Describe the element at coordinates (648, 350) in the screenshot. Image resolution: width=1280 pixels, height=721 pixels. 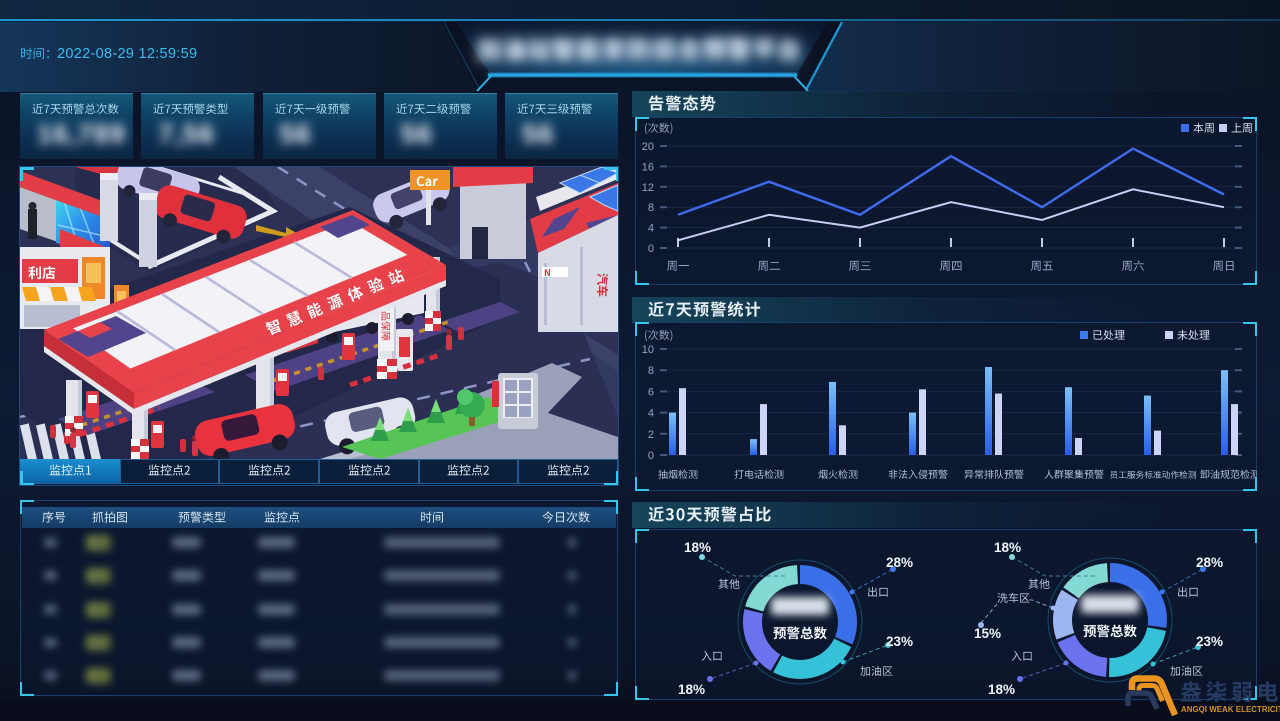
I see `svg-text: 10` at that location.